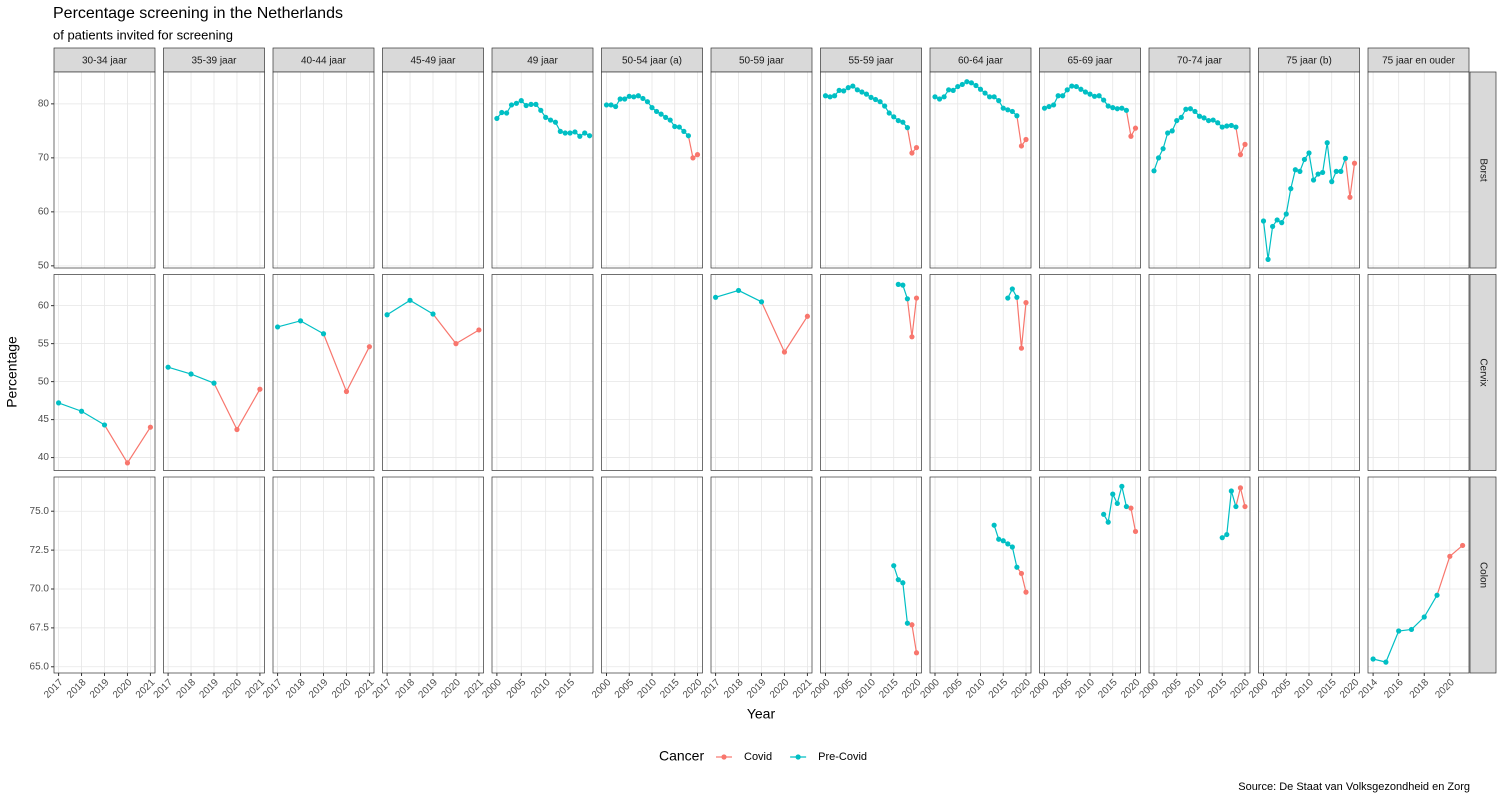 The height and width of the screenshot is (800, 1500). I want to click on x-tick-label: 2015, so click(1327, 689).